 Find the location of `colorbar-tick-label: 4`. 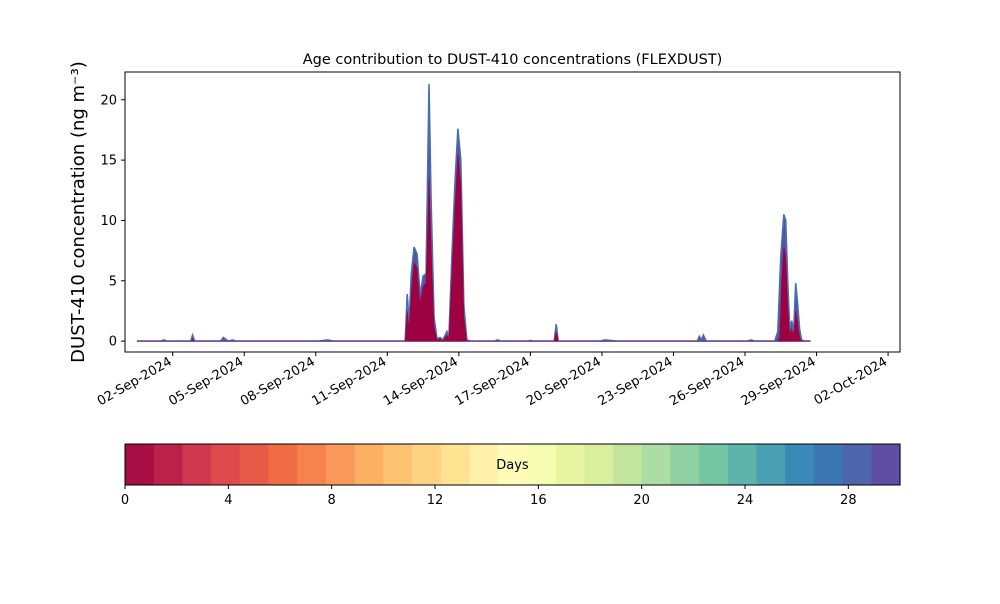

colorbar-tick-label: 4 is located at coordinates (228, 500).